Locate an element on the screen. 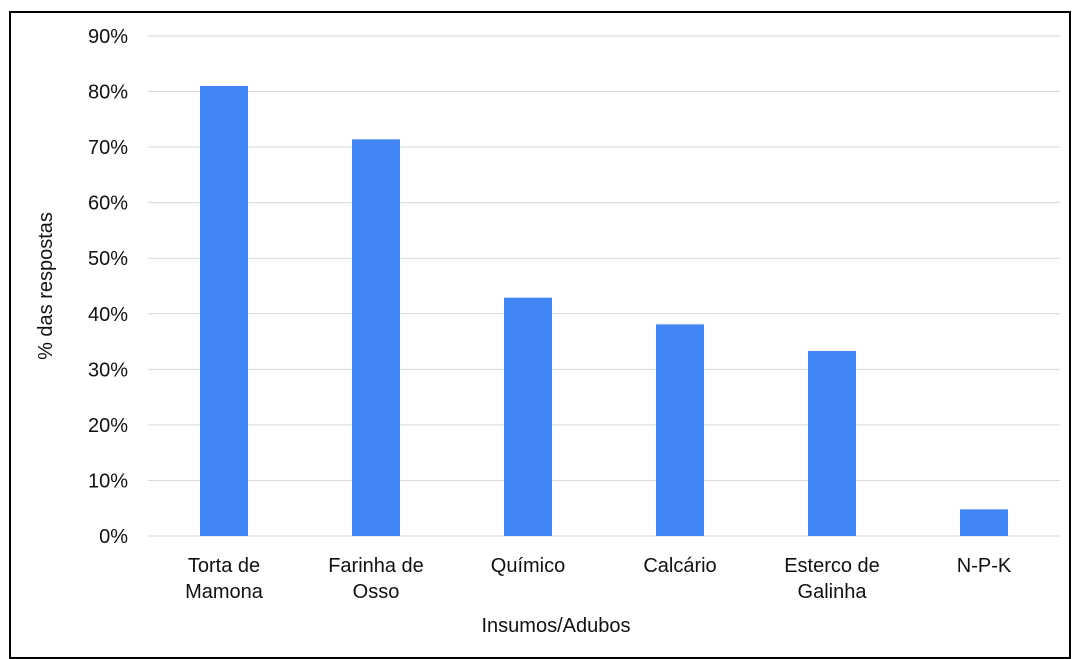  x-tick-label: N-P-K is located at coordinates (984, 566).